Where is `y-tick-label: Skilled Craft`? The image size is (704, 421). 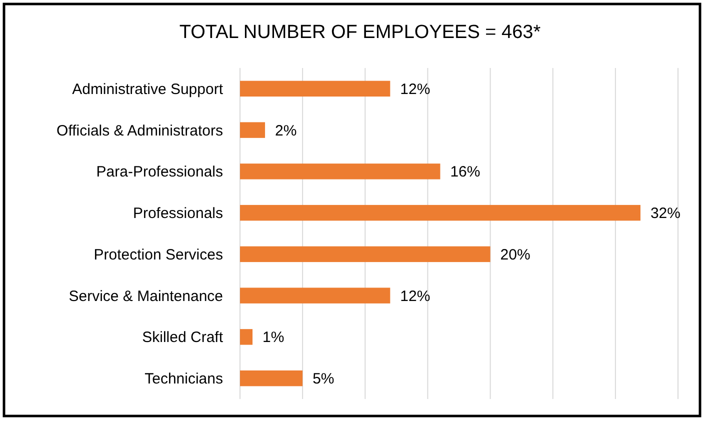
y-tick-label: Skilled Craft is located at coordinates (183, 337).